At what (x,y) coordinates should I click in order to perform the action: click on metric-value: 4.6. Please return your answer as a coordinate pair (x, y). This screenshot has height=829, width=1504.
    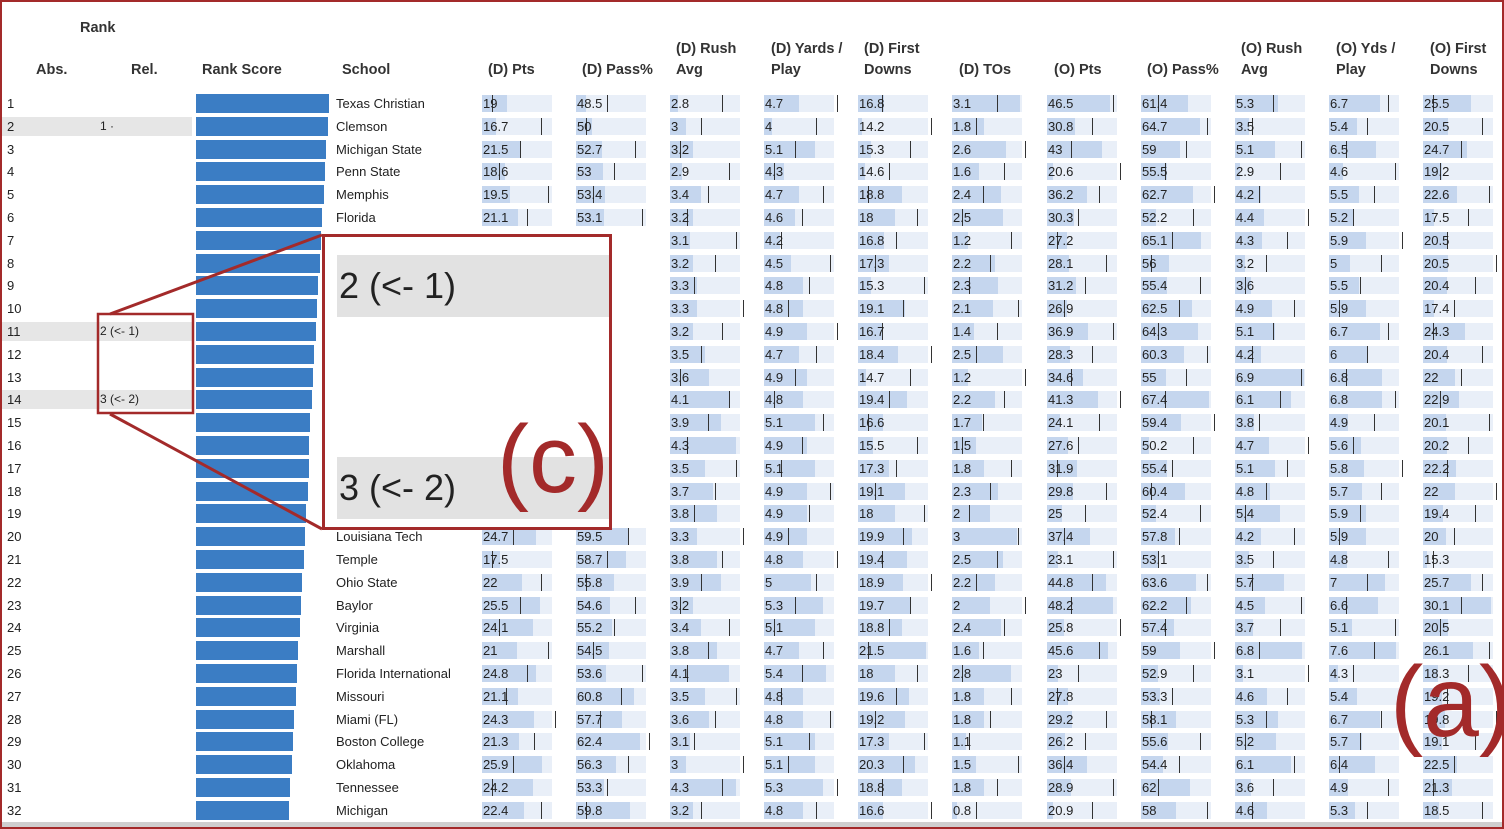
    Looking at the image, I should click on (1245, 810).